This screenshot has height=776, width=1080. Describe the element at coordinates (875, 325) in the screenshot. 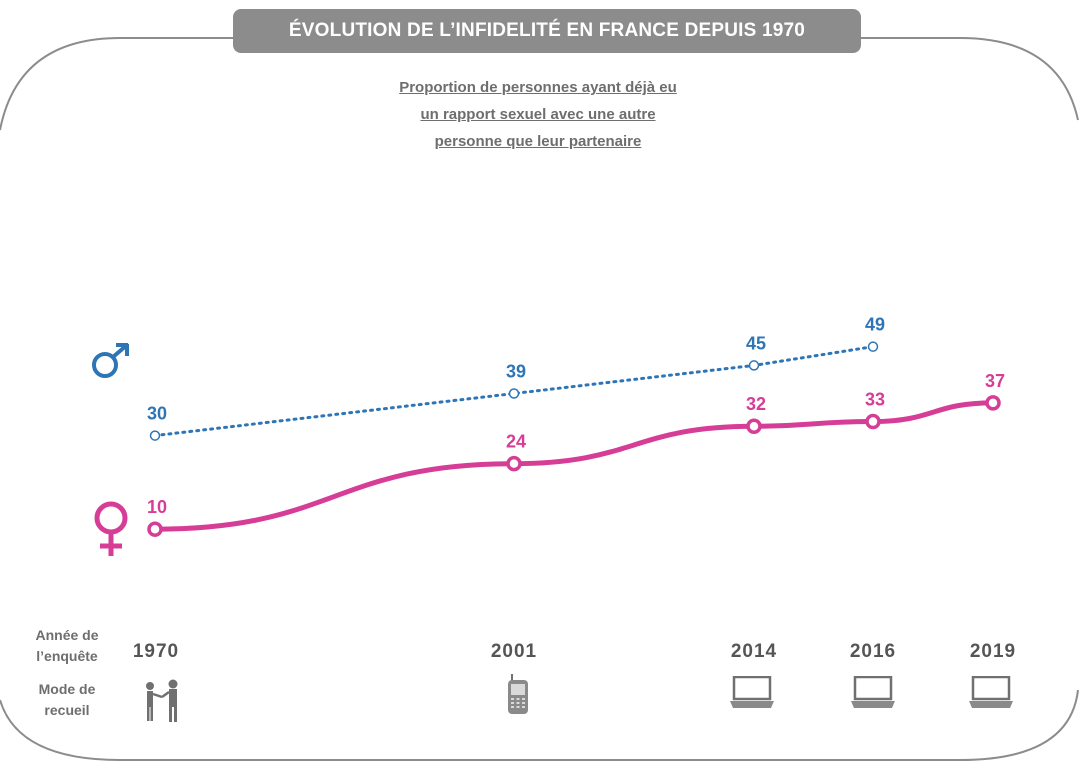

I see `data-label-men-2016: 49` at that location.